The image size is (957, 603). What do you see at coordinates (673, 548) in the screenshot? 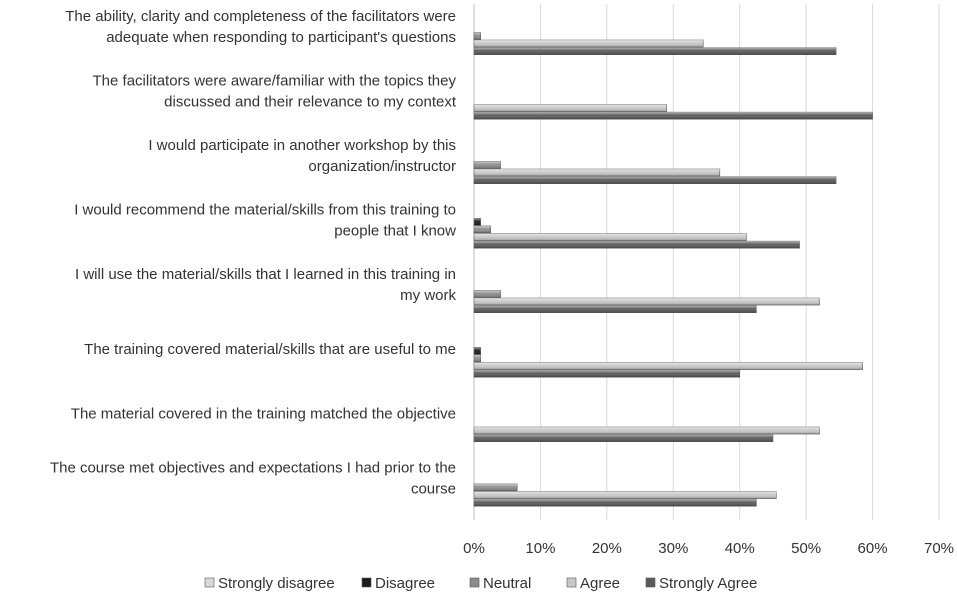
I see `x-tick-label: 30%` at bounding box center [673, 548].